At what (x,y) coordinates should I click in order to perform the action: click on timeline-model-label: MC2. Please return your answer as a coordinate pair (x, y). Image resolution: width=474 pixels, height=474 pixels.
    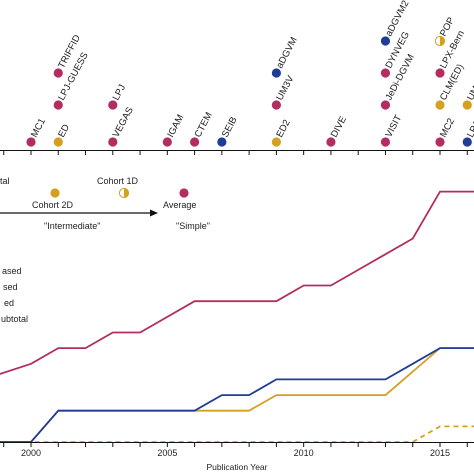
    Looking at the image, I should click on (447, 128).